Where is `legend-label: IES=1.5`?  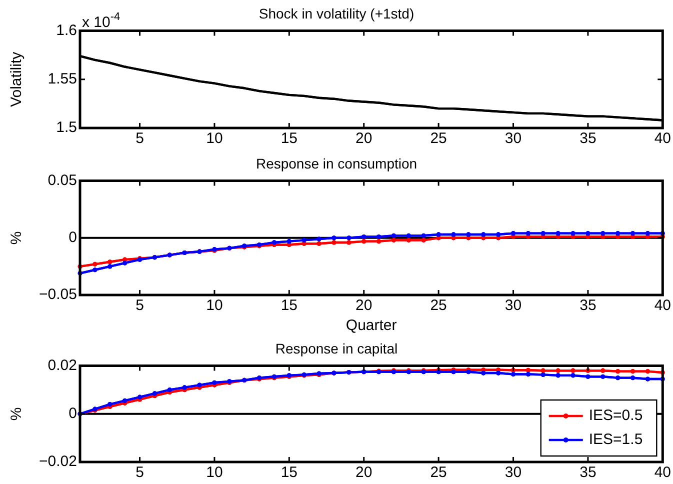 legend-label: IES=1.5 is located at coordinates (615, 439).